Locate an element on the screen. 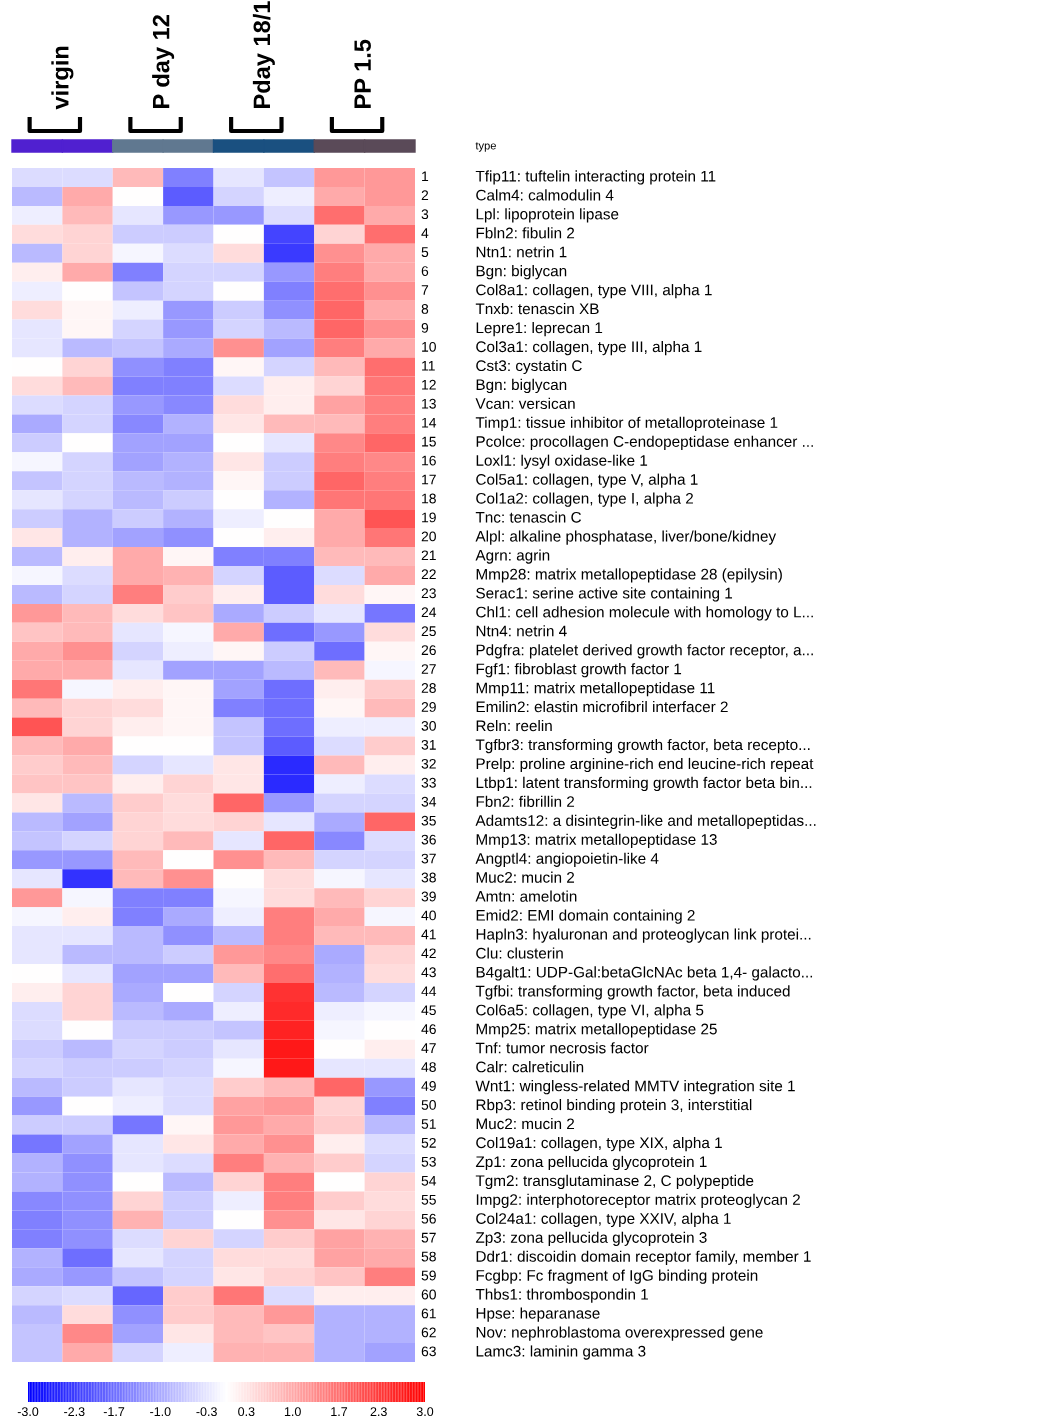 Image resolution: width=1044 pixels, height=1420 pixels. y-tick-label: 16 is located at coordinates (429, 460).